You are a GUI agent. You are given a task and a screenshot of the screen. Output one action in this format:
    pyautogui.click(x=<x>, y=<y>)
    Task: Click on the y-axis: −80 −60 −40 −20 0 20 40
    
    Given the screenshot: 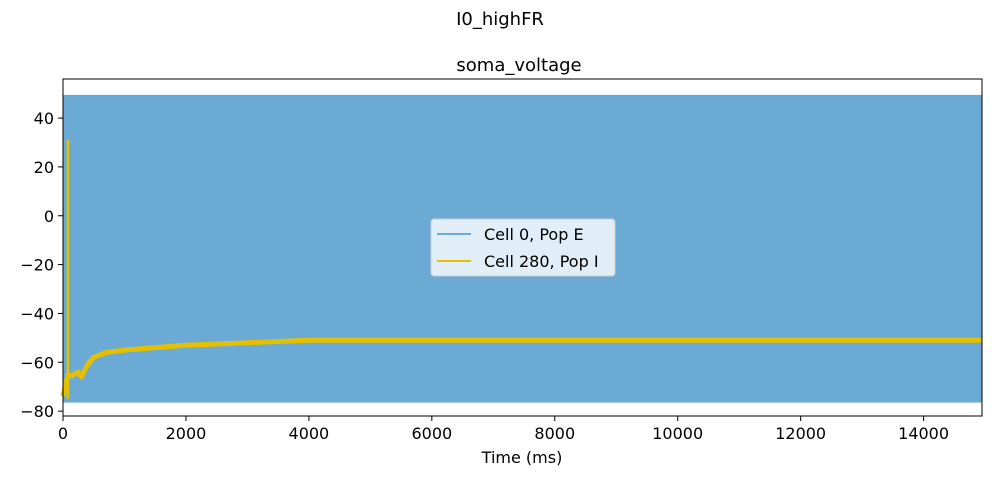 What is the action you would take?
    pyautogui.click(x=41, y=265)
    